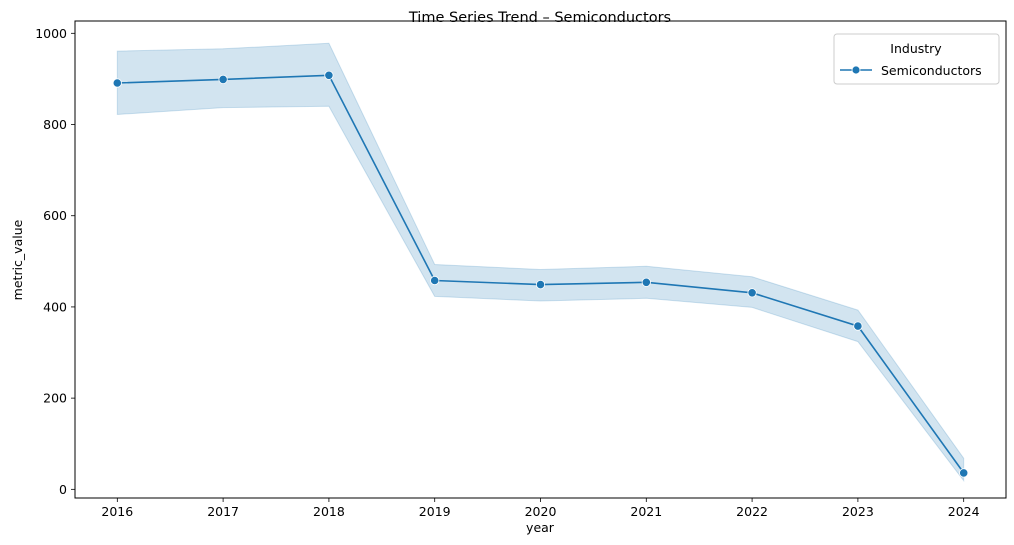  Describe the element at coordinates (916, 48) in the screenshot. I see `legend-title: Industry` at that location.